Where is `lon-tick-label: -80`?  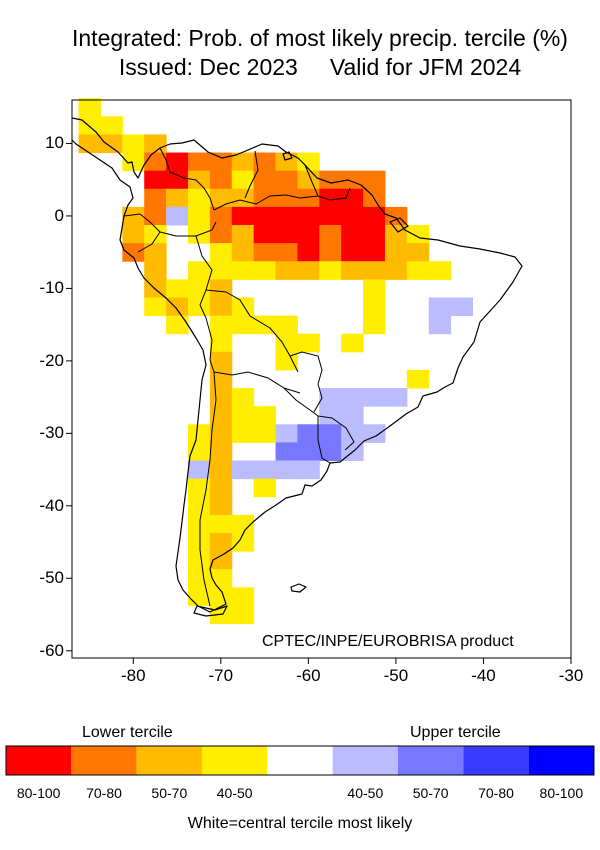 lon-tick-label: -80 is located at coordinates (133, 675).